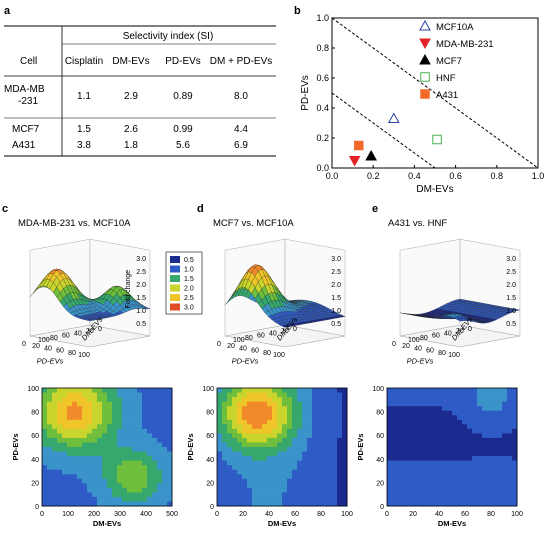  What do you see at coordinates (141, 285) in the screenshot?
I see `z-tick-label: 2.0` at bounding box center [141, 285].